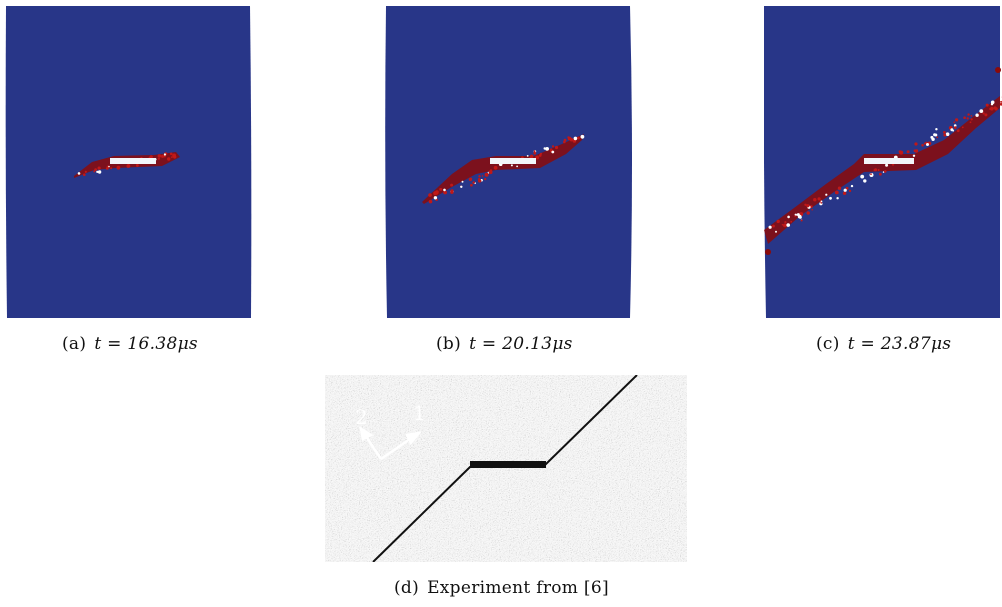 The image size is (1002, 607). Describe the element at coordinates (419, 413) in the screenshot. I see `axis-label-1: 1` at that location.